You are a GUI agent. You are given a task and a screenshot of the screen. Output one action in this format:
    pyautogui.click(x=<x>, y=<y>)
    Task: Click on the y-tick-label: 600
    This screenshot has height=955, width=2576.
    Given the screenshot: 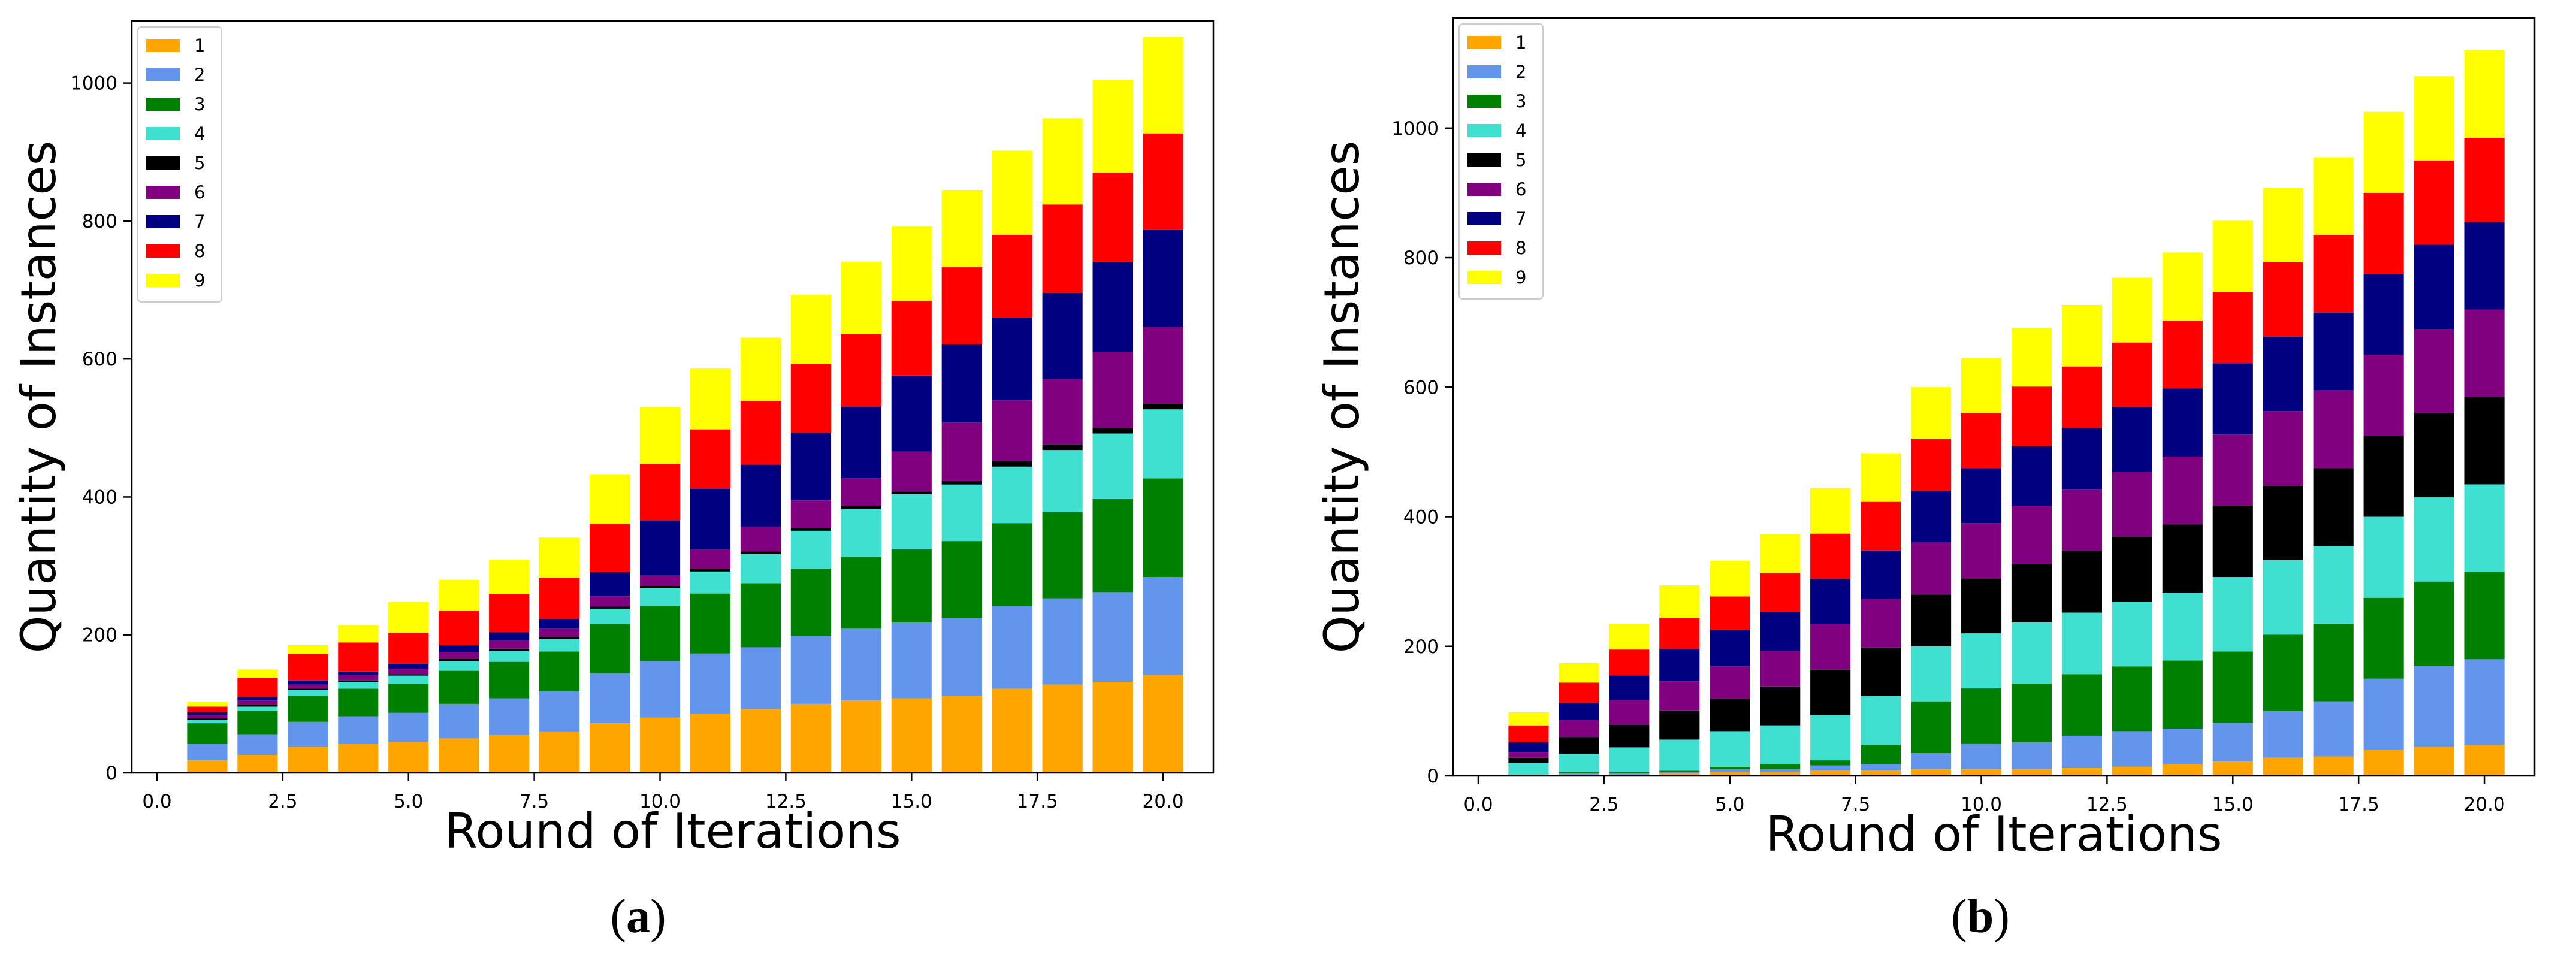 What is the action you would take?
    pyautogui.click(x=100, y=359)
    